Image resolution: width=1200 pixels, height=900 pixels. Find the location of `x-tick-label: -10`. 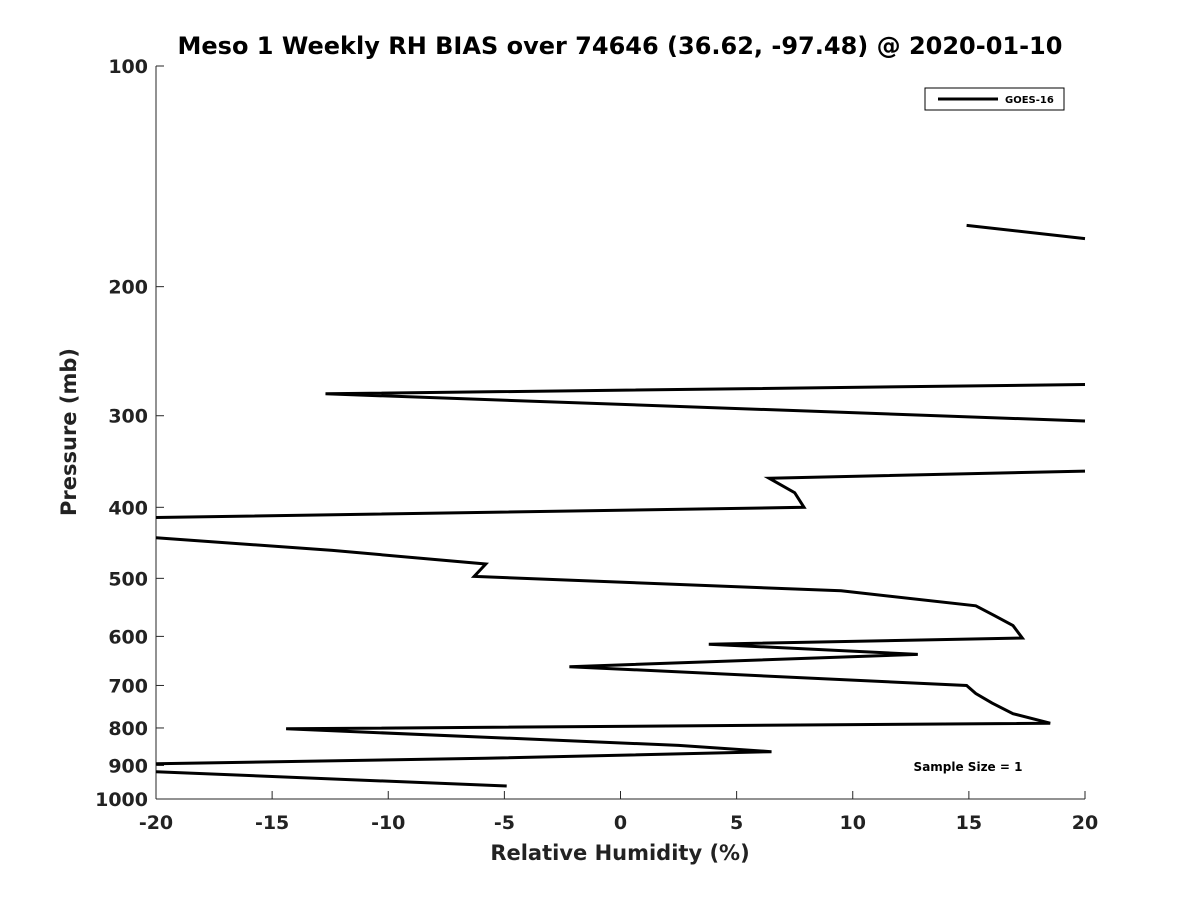

x-tick-label: -10 is located at coordinates (388, 823).